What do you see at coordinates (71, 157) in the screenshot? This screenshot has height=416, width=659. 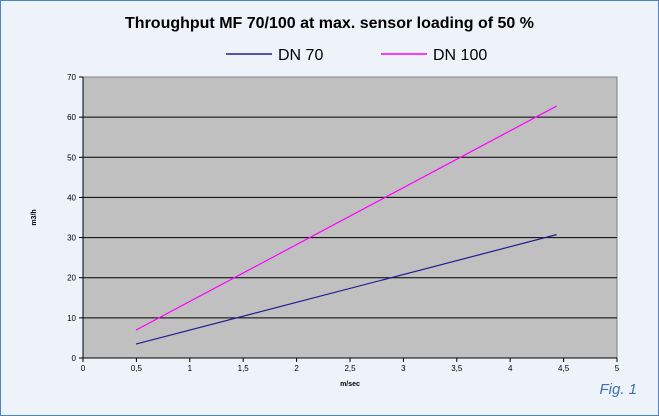 I see `y-tick-label: 50` at bounding box center [71, 157].